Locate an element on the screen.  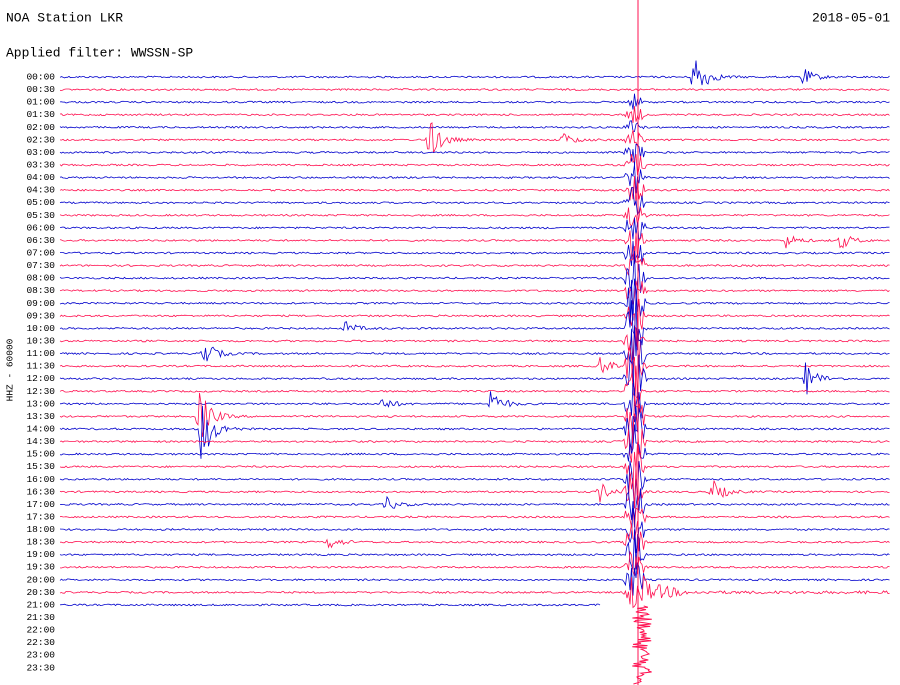
date: 2018-05-01 is located at coordinates (851, 17).